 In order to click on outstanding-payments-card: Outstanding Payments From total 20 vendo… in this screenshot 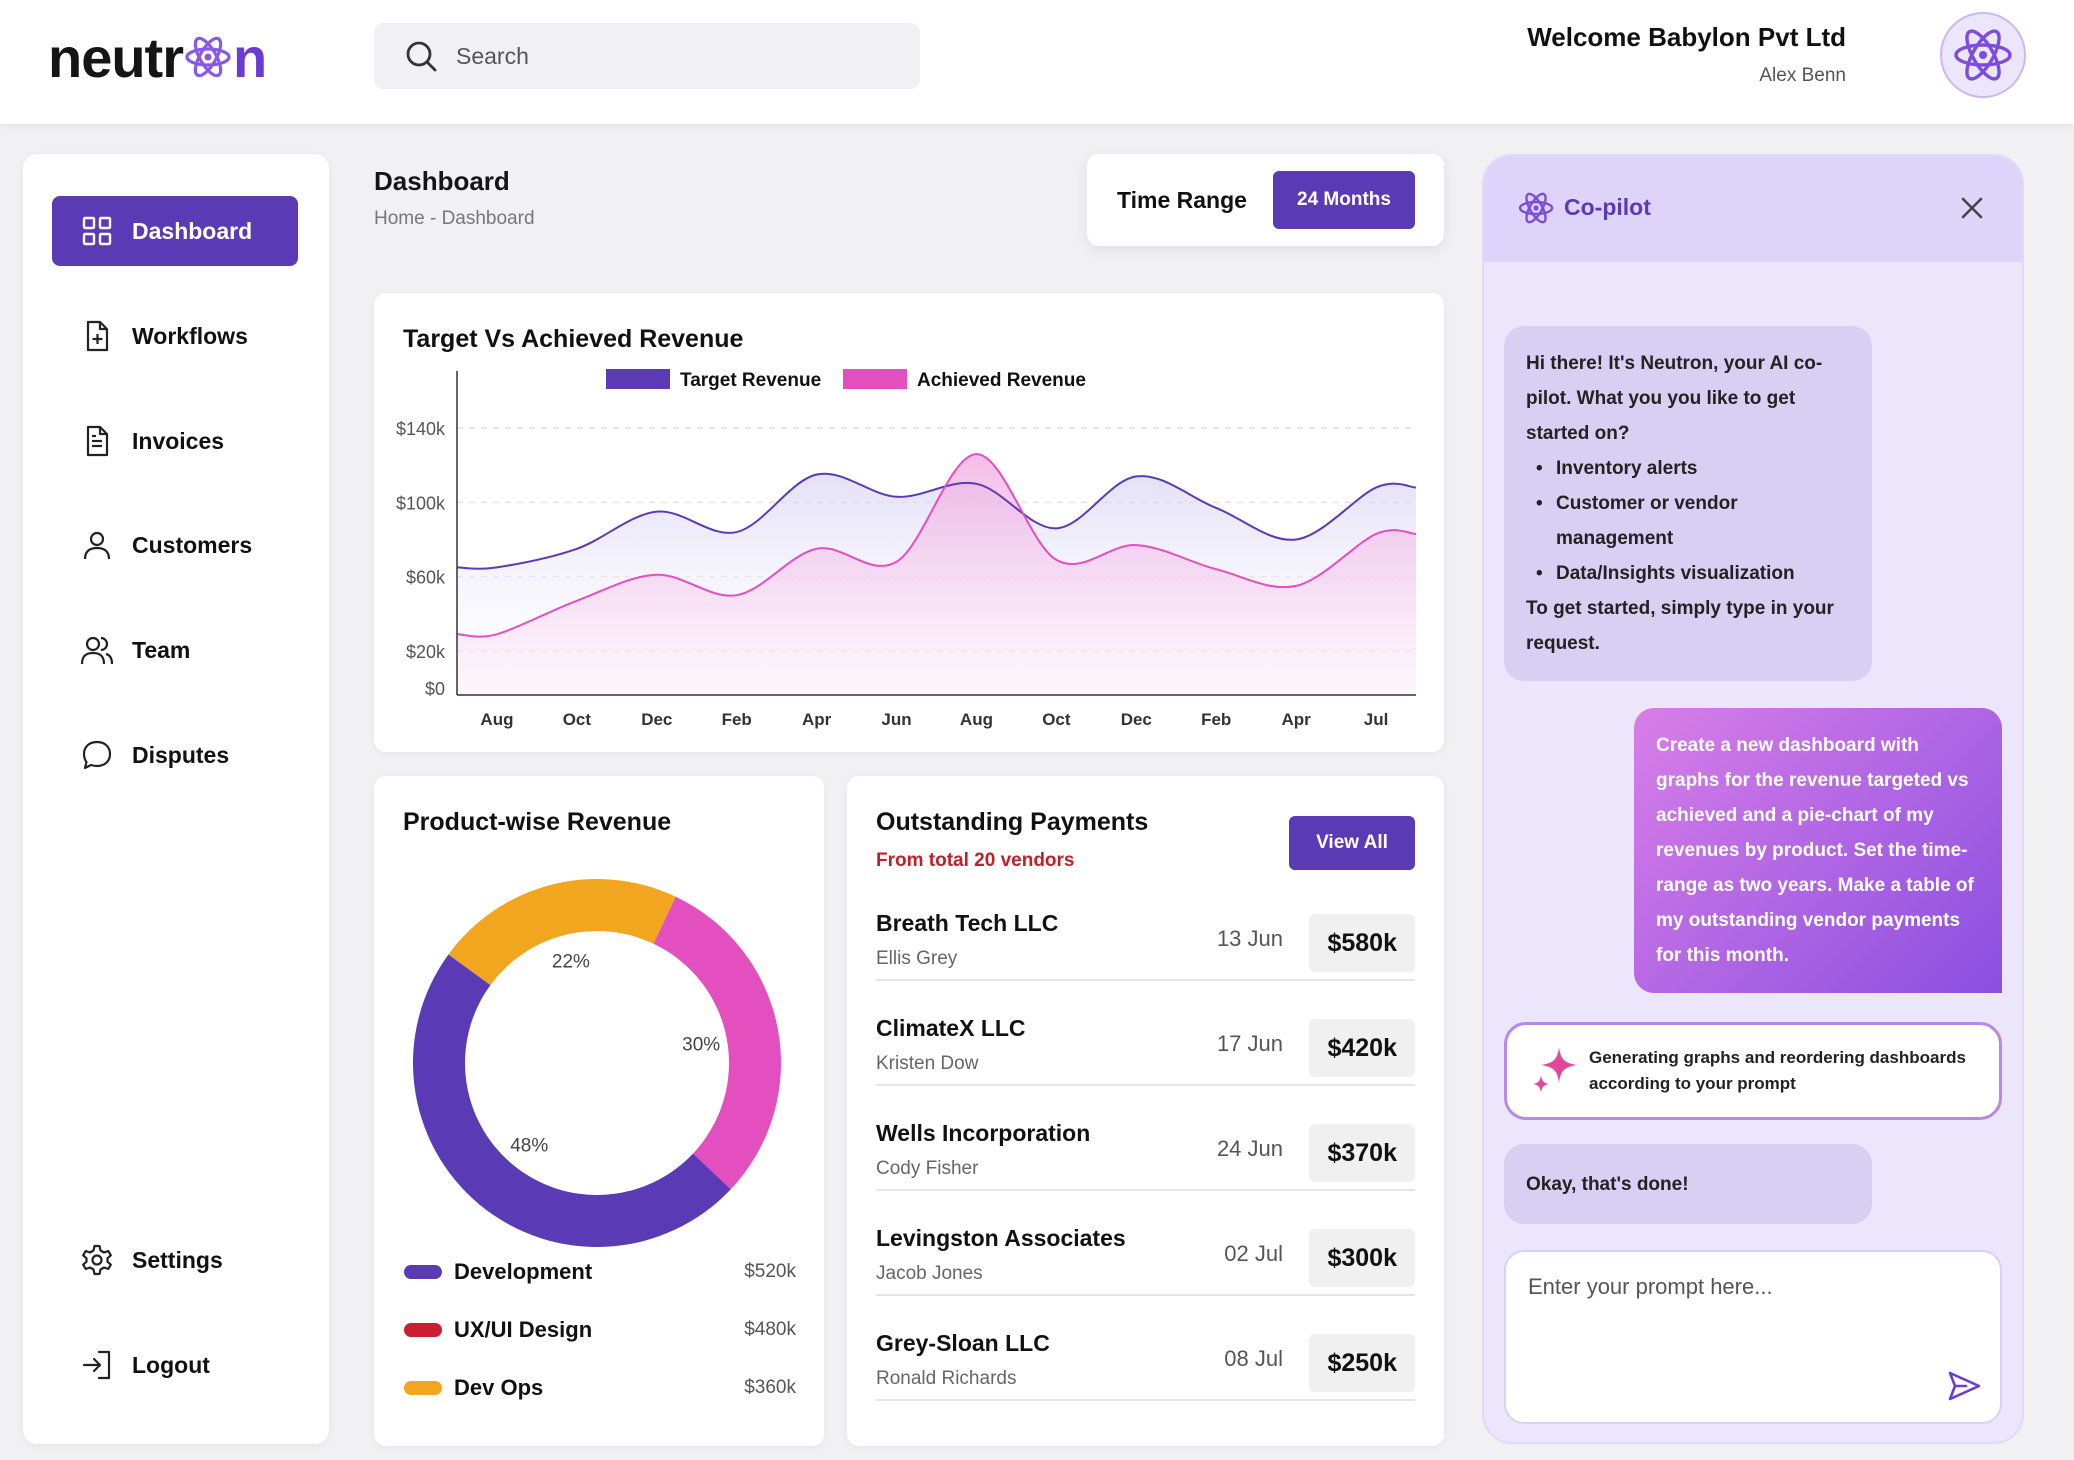, I will do `click(1145, 1111)`.